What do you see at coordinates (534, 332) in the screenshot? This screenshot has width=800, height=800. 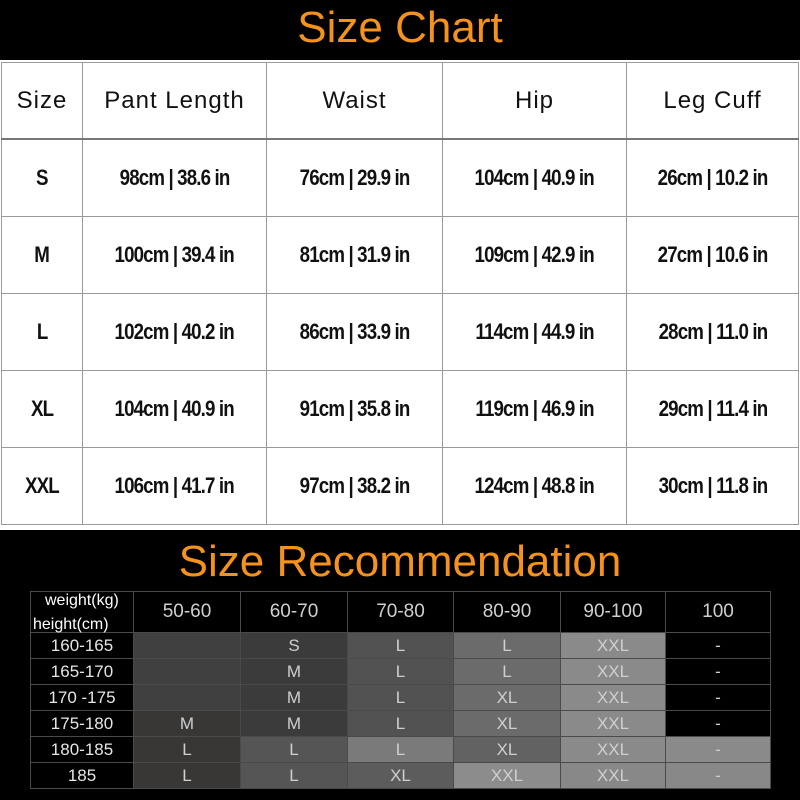 I see `measurement-cell: 114cm | 44.9 in` at bounding box center [534, 332].